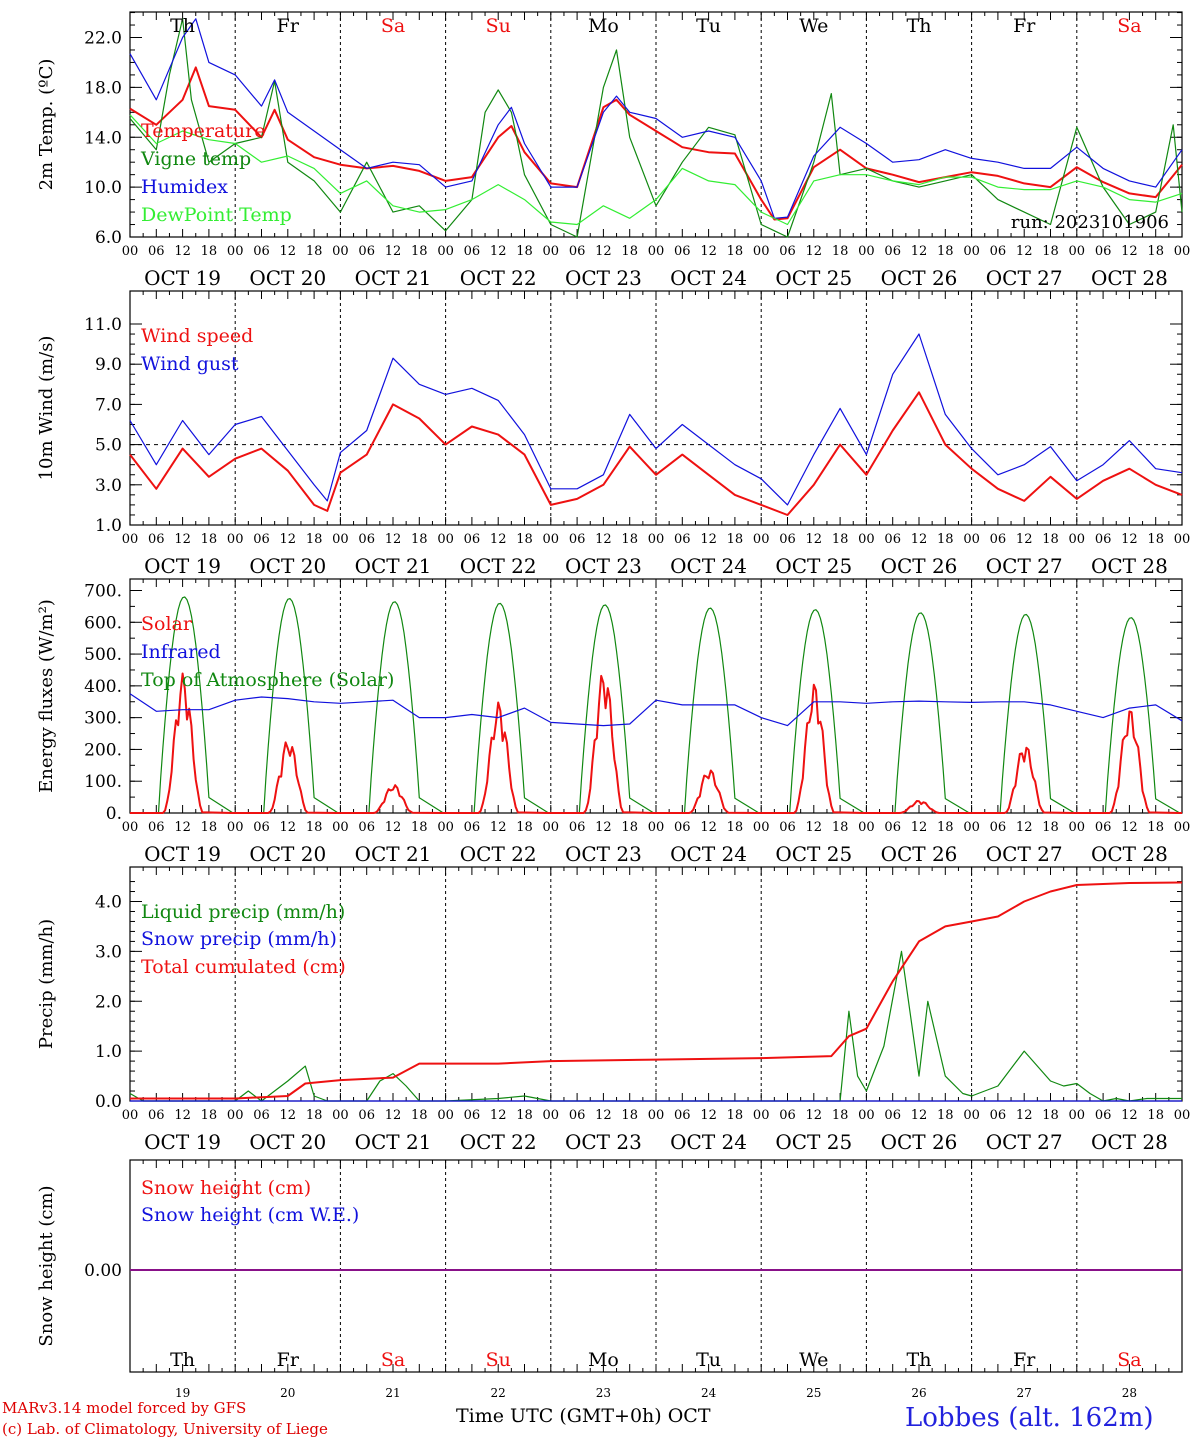  What do you see at coordinates (182, 278) in the screenshot?
I see `date-label: OCT 19` at bounding box center [182, 278].